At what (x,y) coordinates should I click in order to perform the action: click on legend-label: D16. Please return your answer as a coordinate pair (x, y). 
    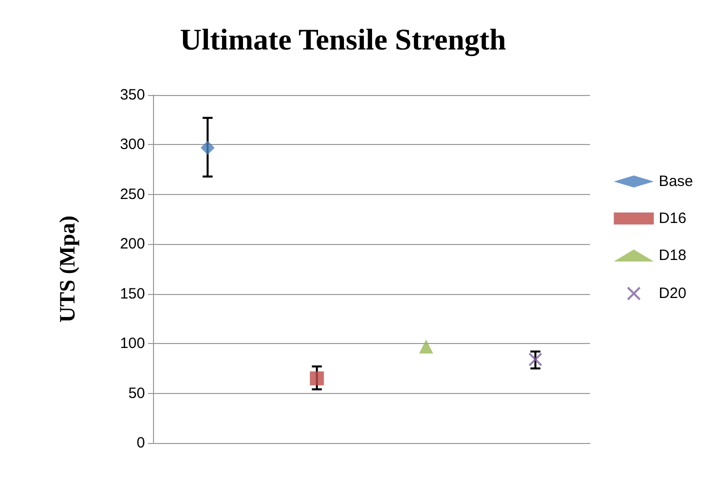
    Looking at the image, I should click on (672, 218).